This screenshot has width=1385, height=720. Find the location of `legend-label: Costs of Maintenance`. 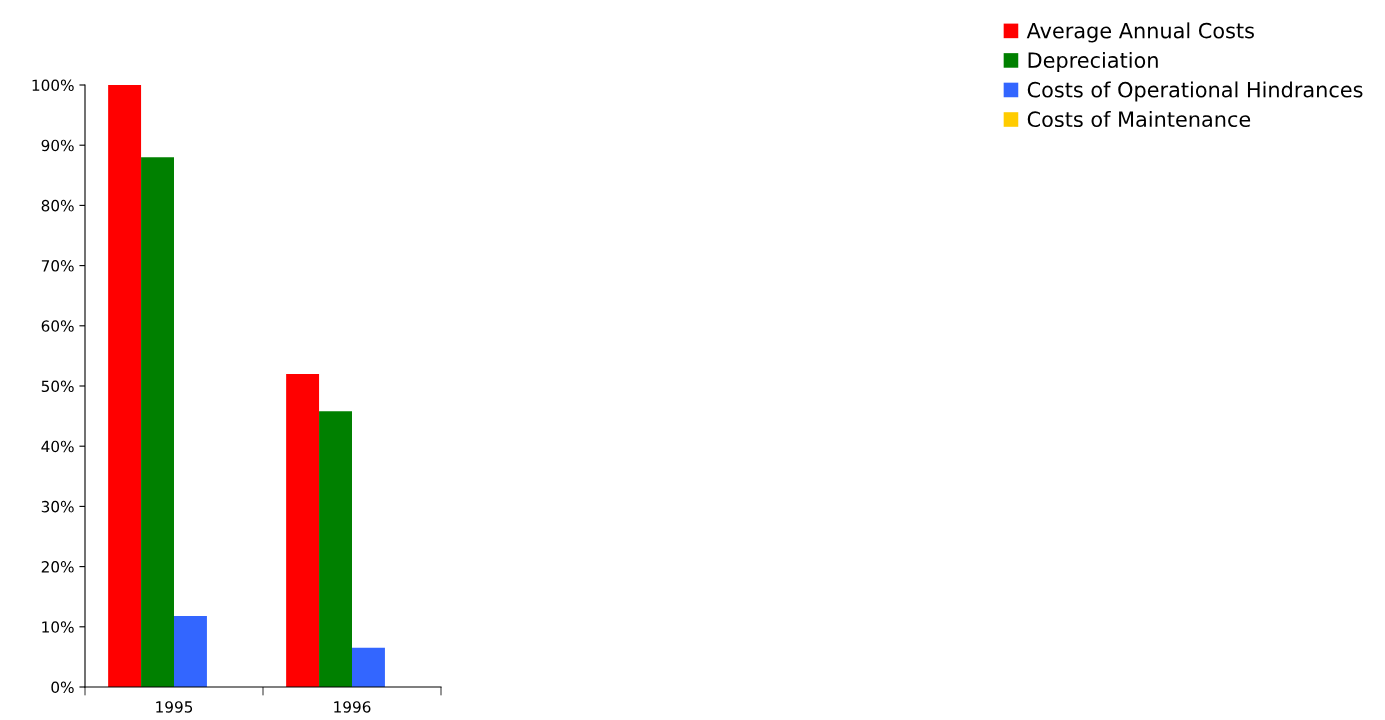

legend-label: Costs of Maintenance is located at coordinates (1139, 119).